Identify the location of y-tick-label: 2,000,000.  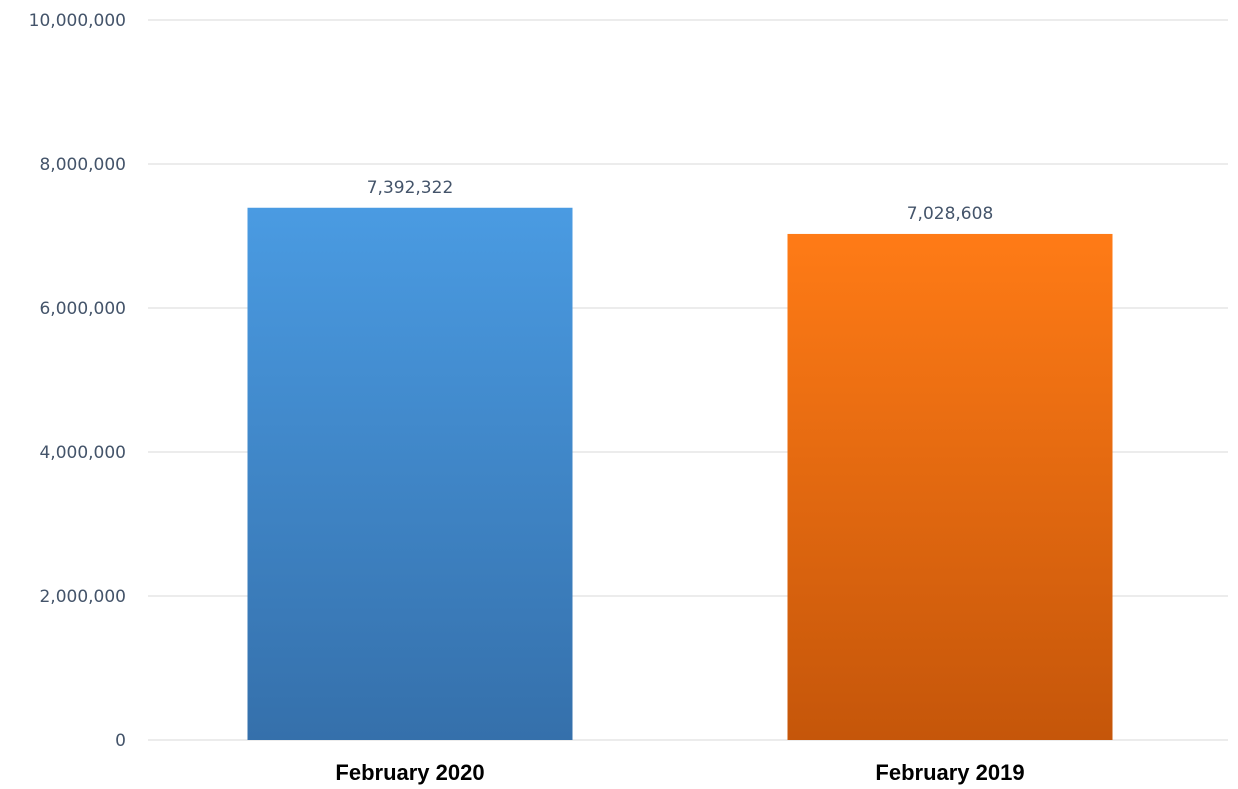
(82, 597).